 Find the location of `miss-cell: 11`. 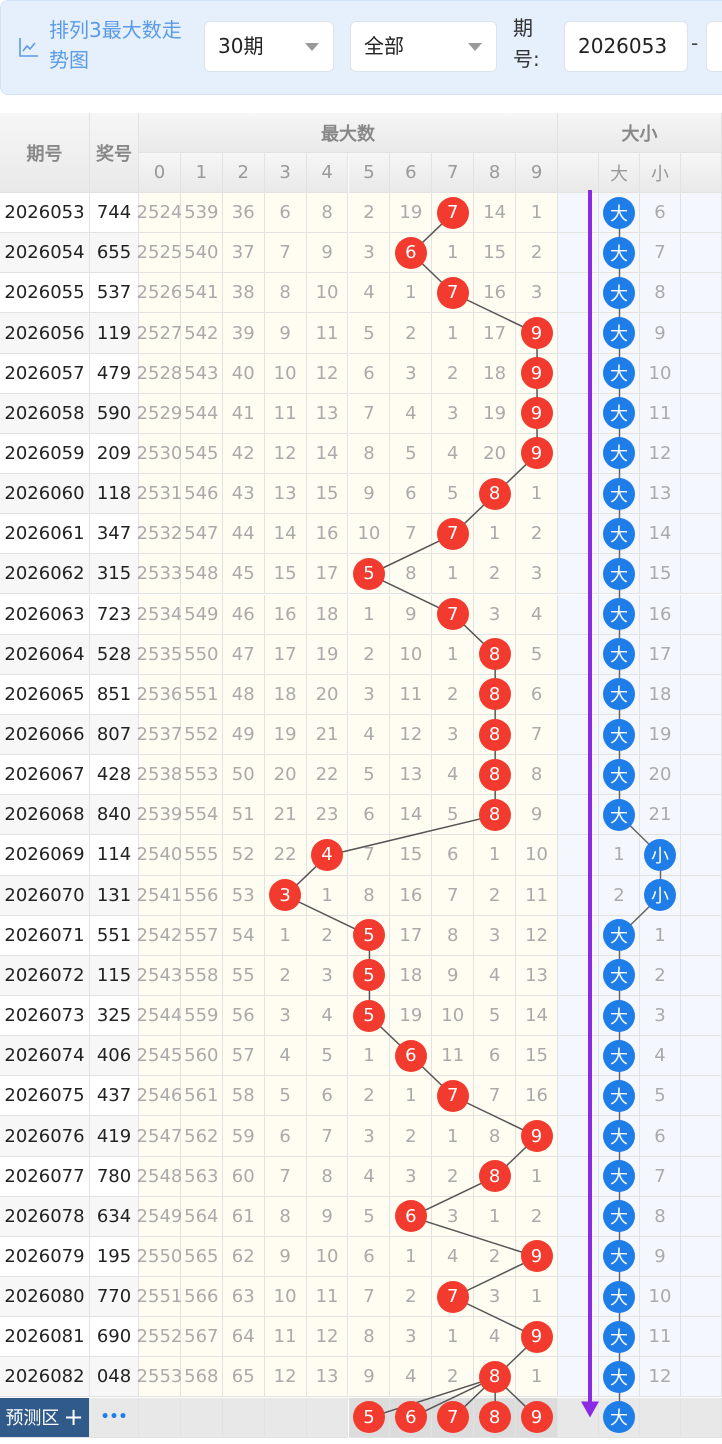

miss-cell: 11 is located at coordinates (285, 413).